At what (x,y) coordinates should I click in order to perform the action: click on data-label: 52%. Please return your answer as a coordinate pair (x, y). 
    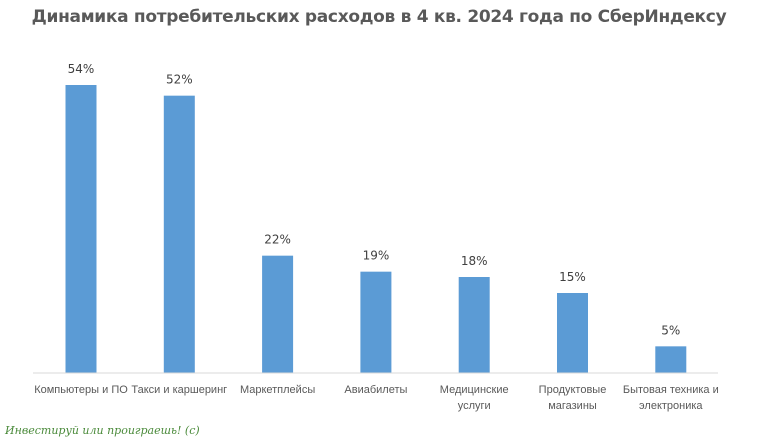
    Looking at the image, I should click on (179, 80).